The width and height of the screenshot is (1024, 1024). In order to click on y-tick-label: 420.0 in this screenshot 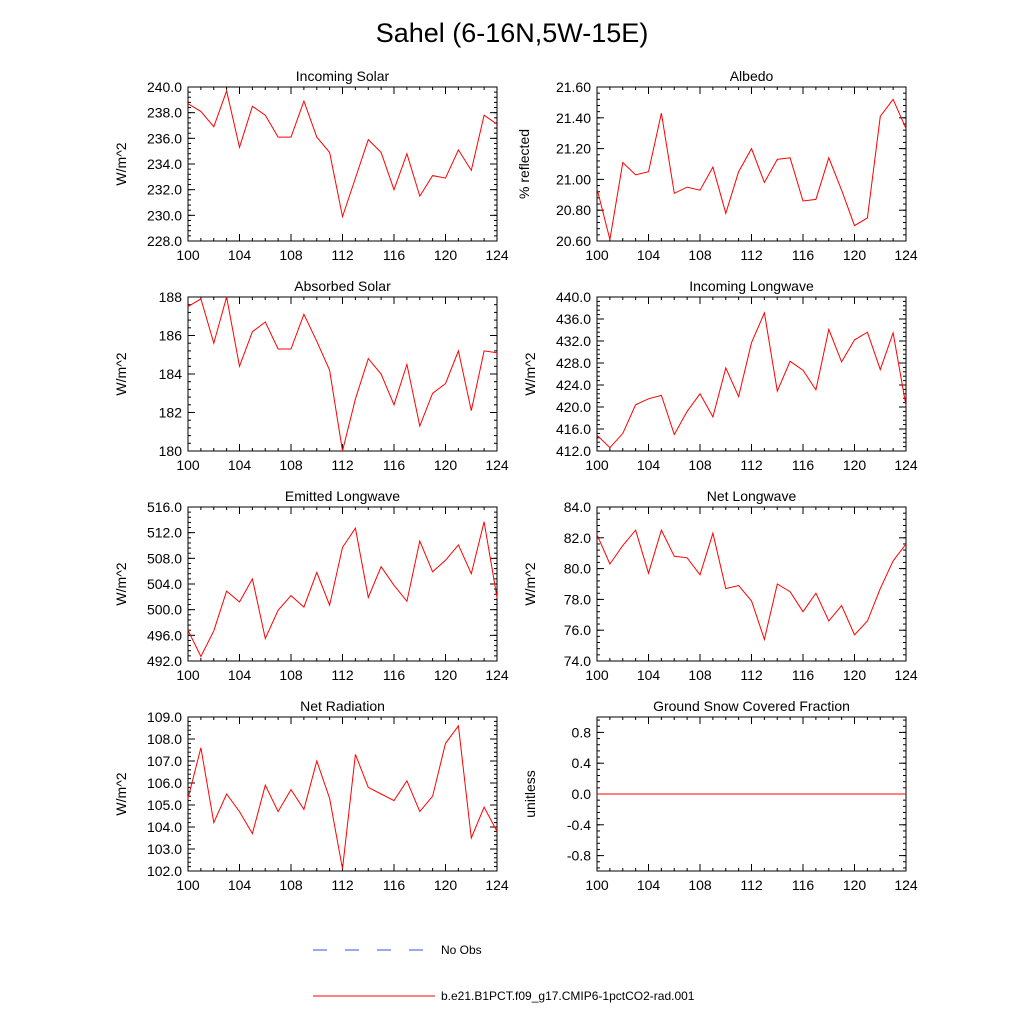, I will do `click(573, 407)`.